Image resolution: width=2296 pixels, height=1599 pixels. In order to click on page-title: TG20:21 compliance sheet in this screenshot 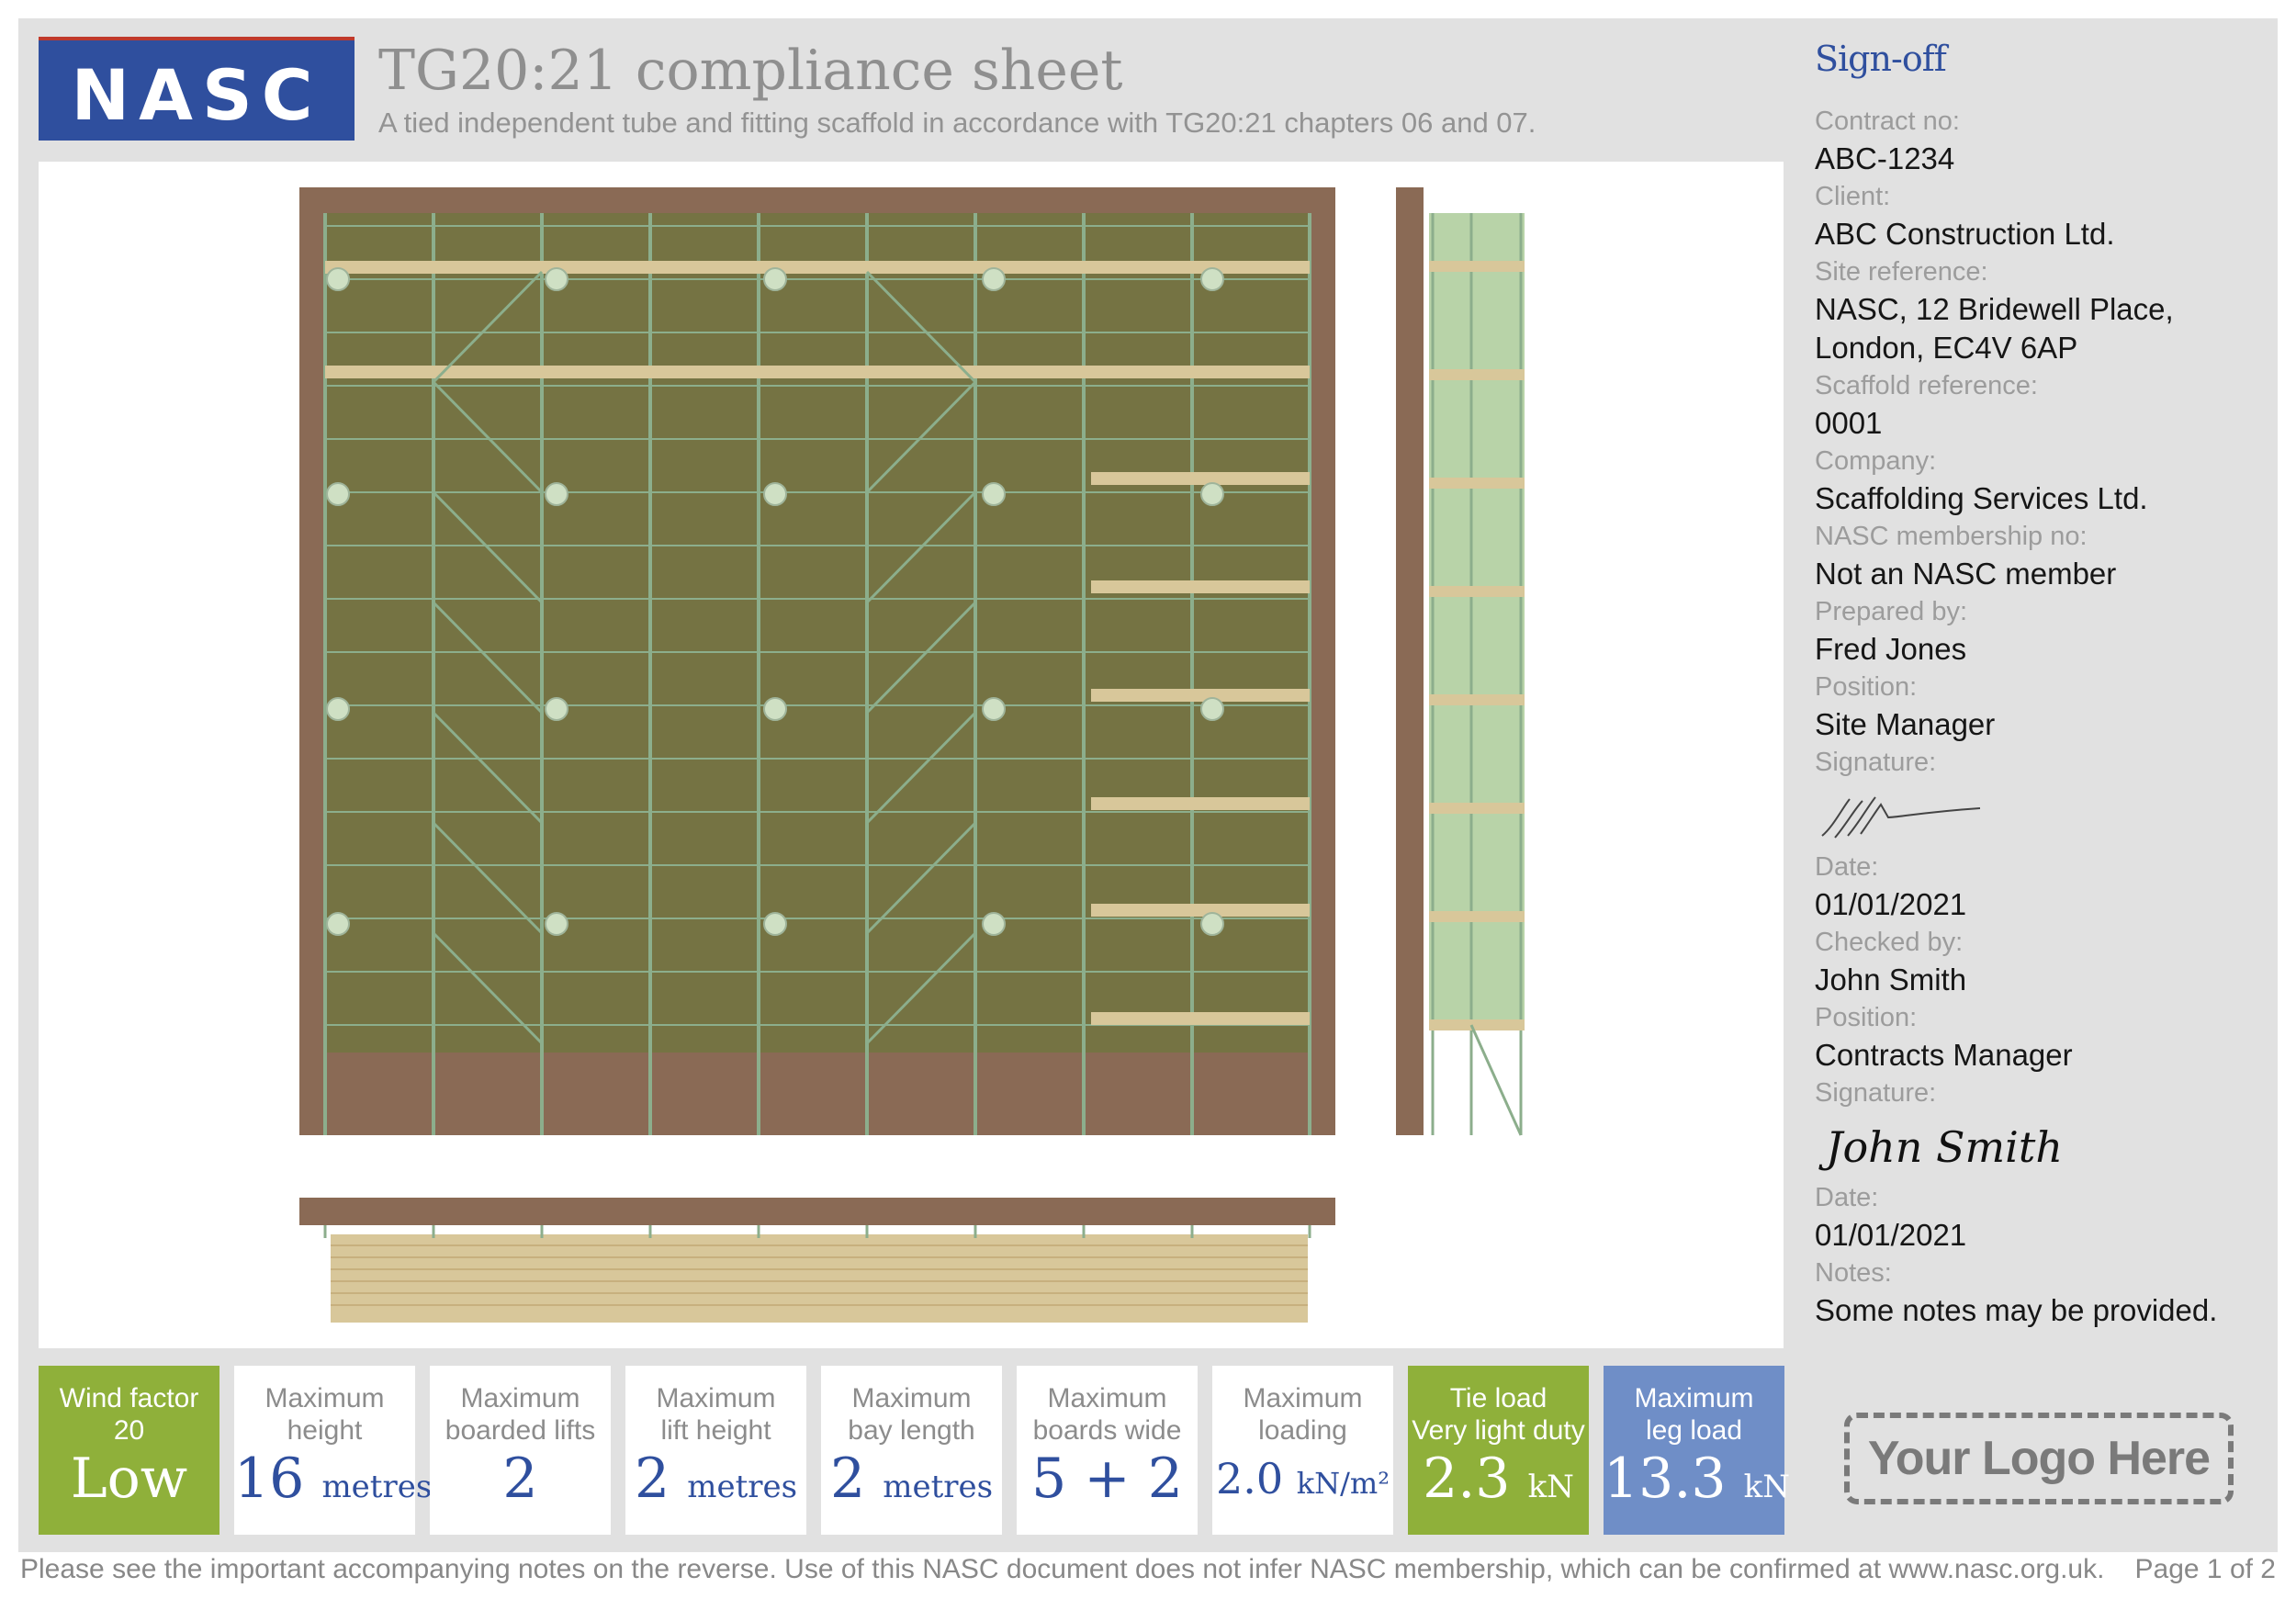, I will do `click(750, 71)`.